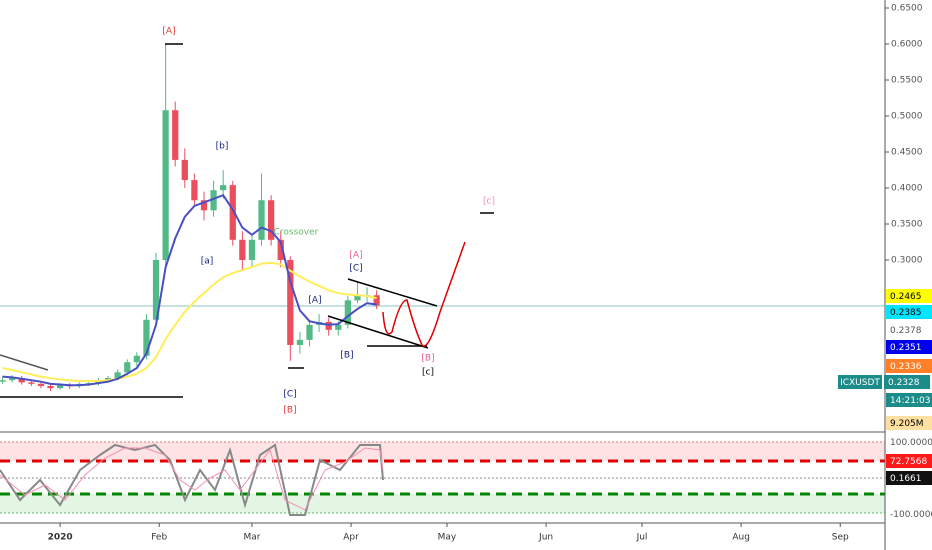  What do you see at coordinates (251, 538) in the screenshot?
I see `x-tick-label: Mar` at bounding box center [251, 538].